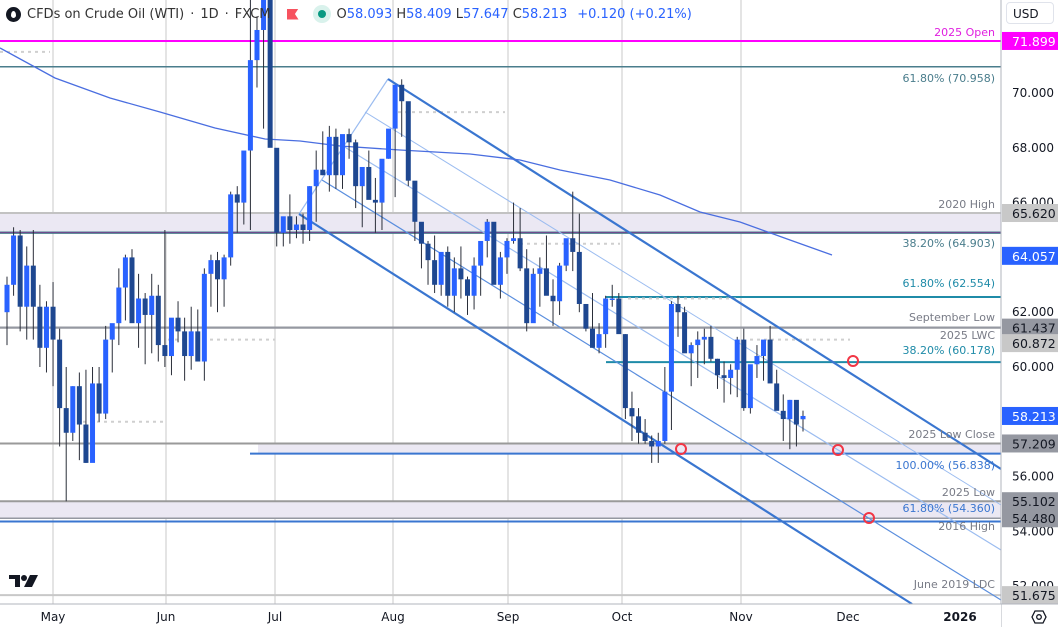  What do you see at coordinates (1034, 41) in the screenshot?
I see `svg-text: 71.899` at bounding box center [1034, 41].